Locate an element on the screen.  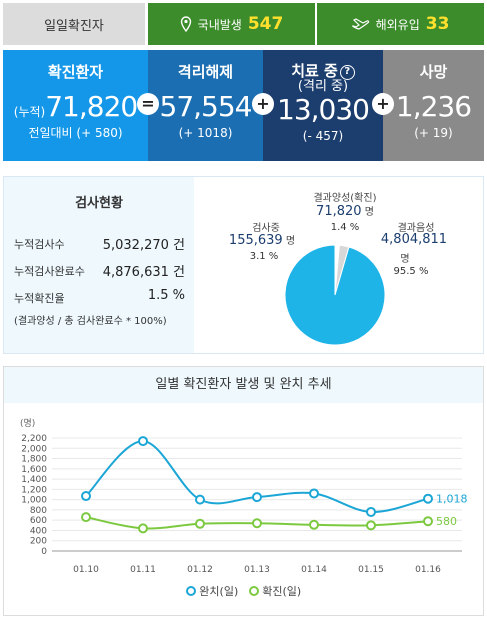
location-pin-icon is located at coordinates (185, 24).